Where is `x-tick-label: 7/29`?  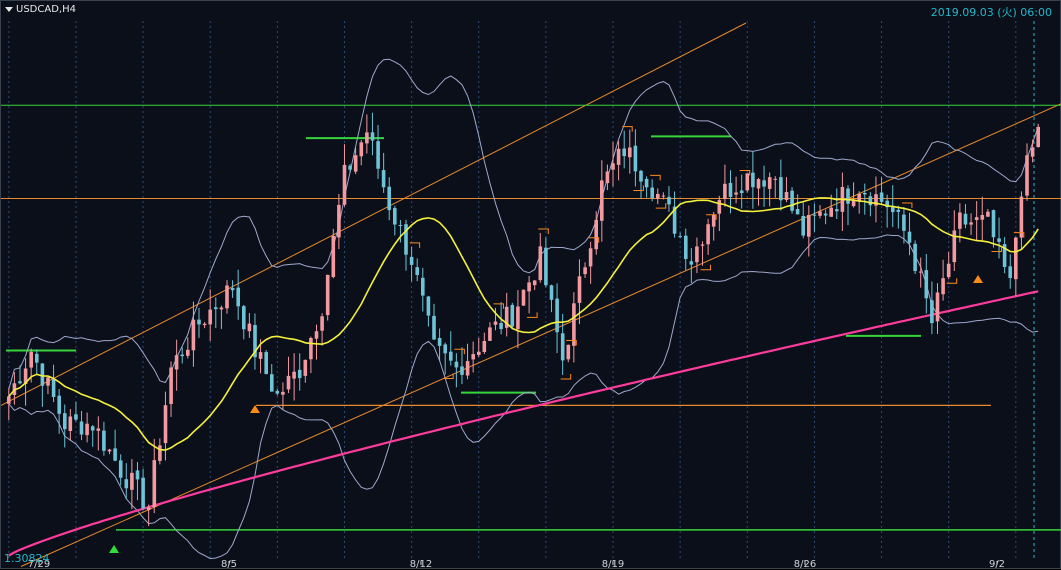 x-tick-label: 7/29 is located at coordinates (39, 564).